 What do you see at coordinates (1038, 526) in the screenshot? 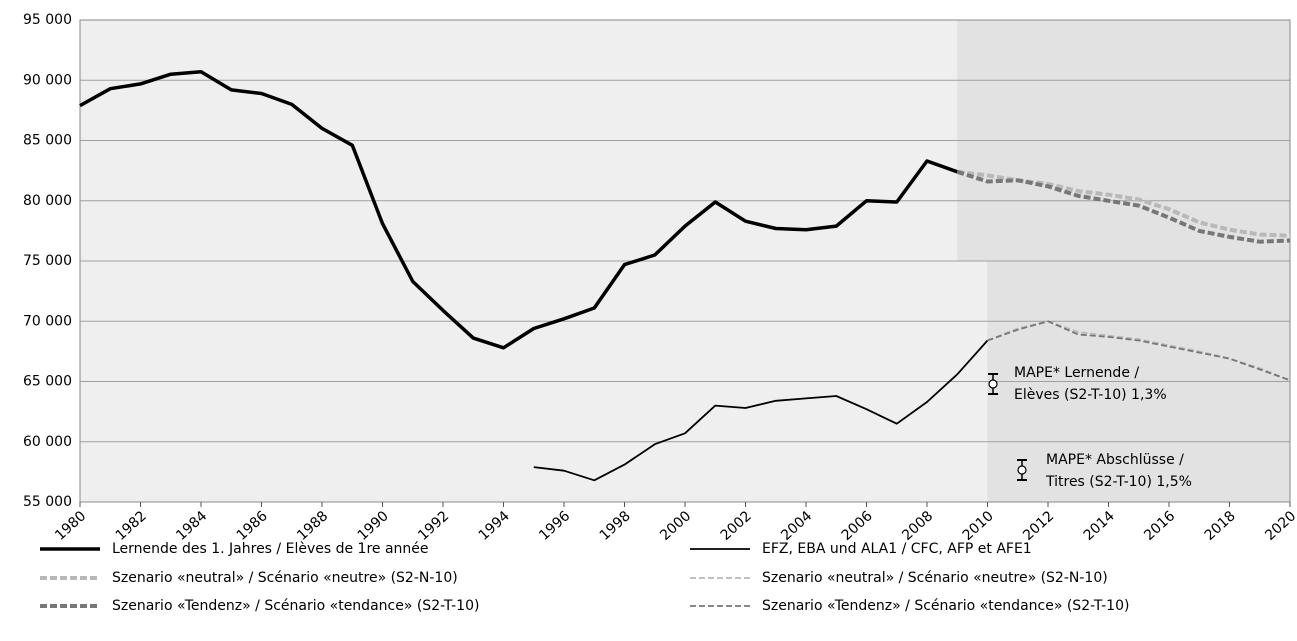
I see `x-tick-label: 2012` at bounding box center [1038, 526].